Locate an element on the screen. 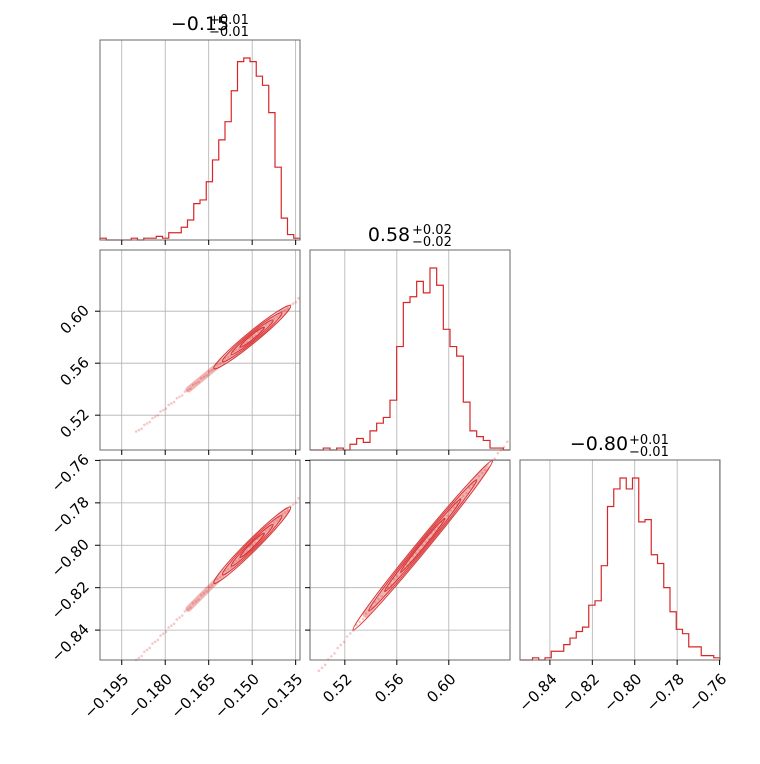 The width and height of the screenshot is (760, 764). title-param-1-value: −0.15 is located at coordinates (200, 24).